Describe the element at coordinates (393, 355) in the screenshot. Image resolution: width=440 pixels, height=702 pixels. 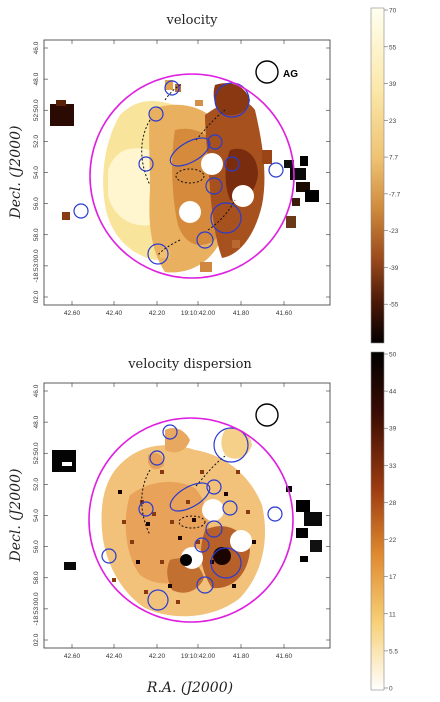
I see `colorbar-tick-label: 50` at that location.